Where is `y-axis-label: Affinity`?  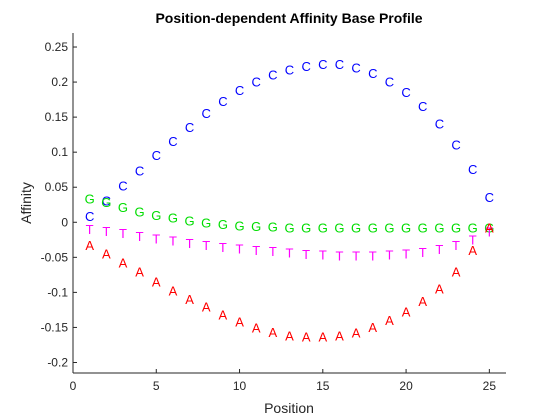
y-axis-label: Affinity is located at coordinates (26, 203).